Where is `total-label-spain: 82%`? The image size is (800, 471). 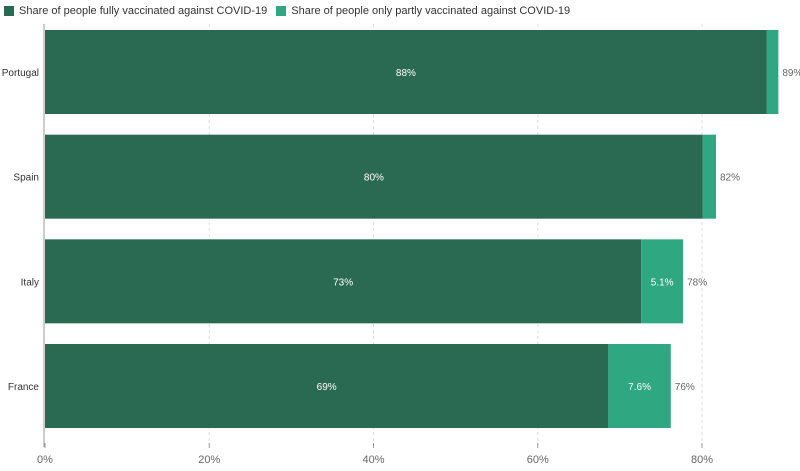 total-label-spain: 82% is located at coordinates (730, 178).